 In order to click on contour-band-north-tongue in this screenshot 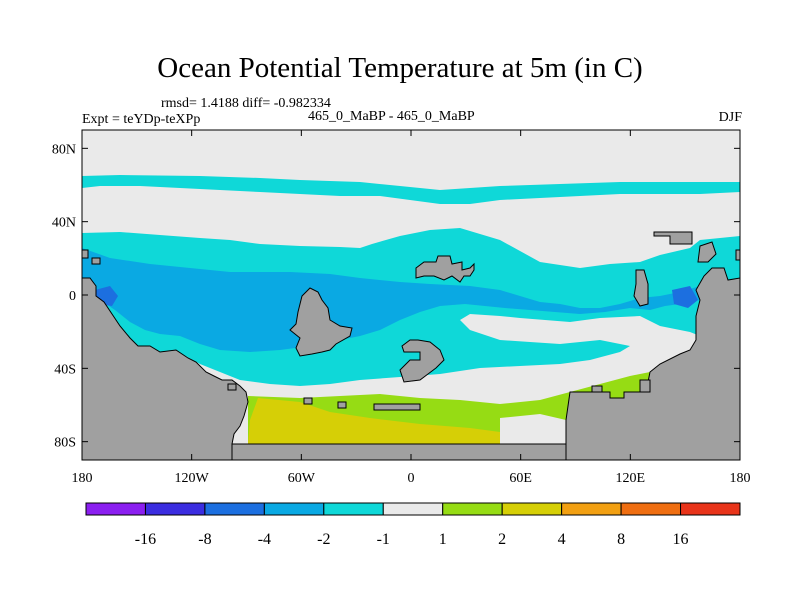, I will do `click(411, 189)`.